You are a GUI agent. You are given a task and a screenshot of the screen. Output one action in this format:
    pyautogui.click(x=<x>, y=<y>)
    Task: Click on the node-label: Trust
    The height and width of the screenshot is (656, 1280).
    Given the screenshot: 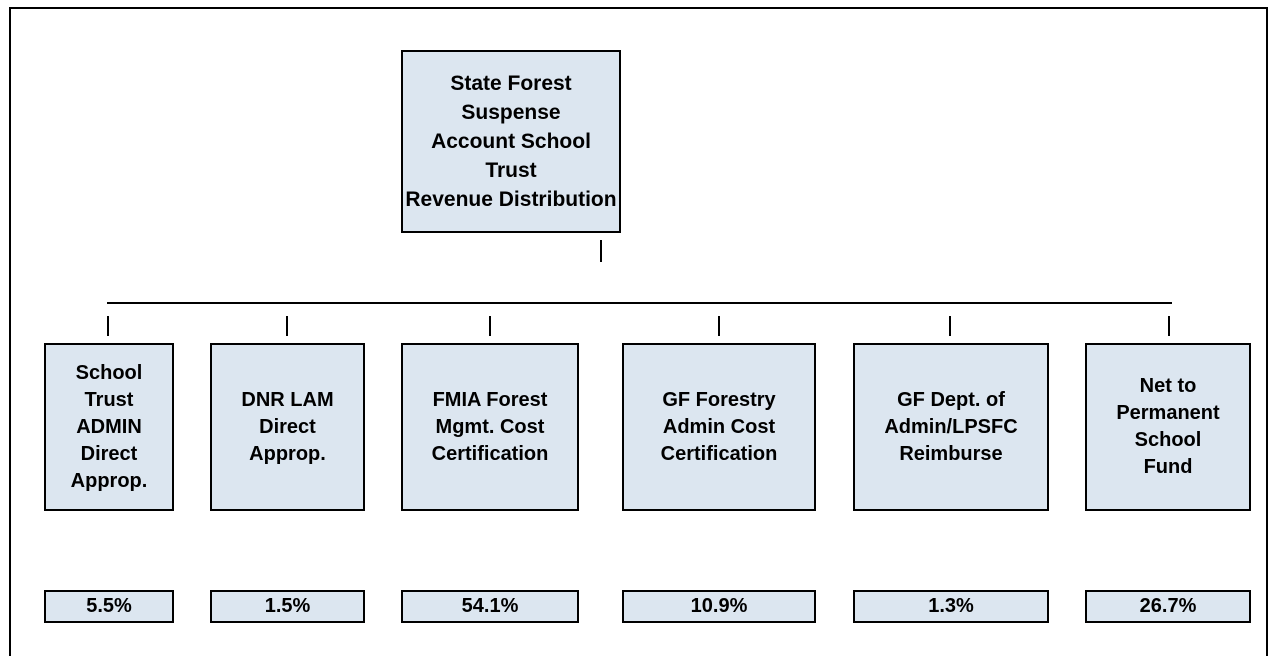 What is the action you would take?
    pyautogui.click(x=109, y=399)
    